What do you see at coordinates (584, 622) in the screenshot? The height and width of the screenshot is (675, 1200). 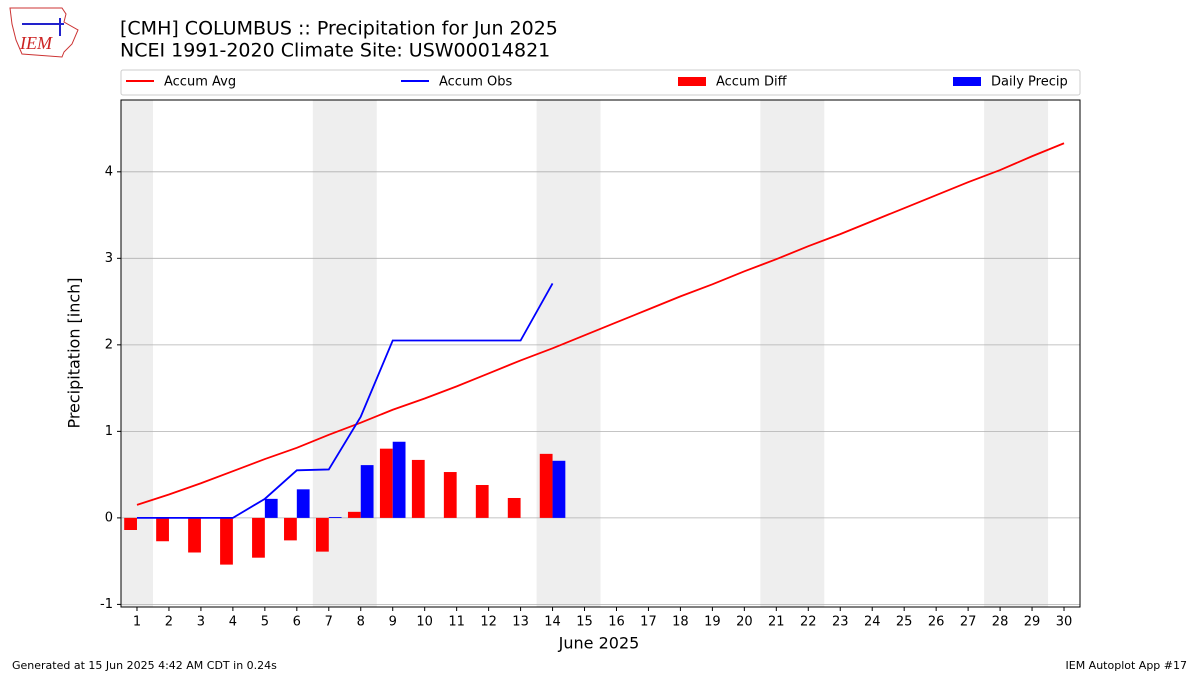 I see `x-tick-label: 15` at bounding box center [584, 622].